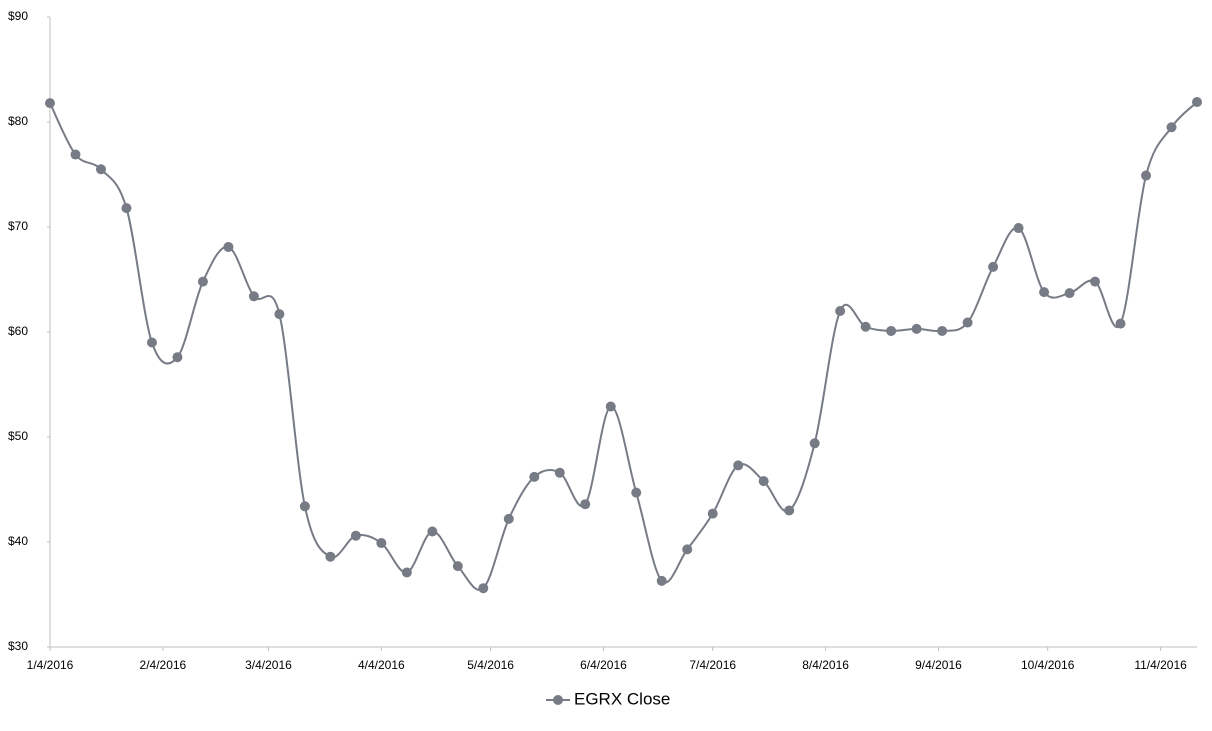  What do you see at coordinates (603, 665) in the screenshot?
I see `x-tick-label: 6/4/2016` at bounding box center [603, 665].